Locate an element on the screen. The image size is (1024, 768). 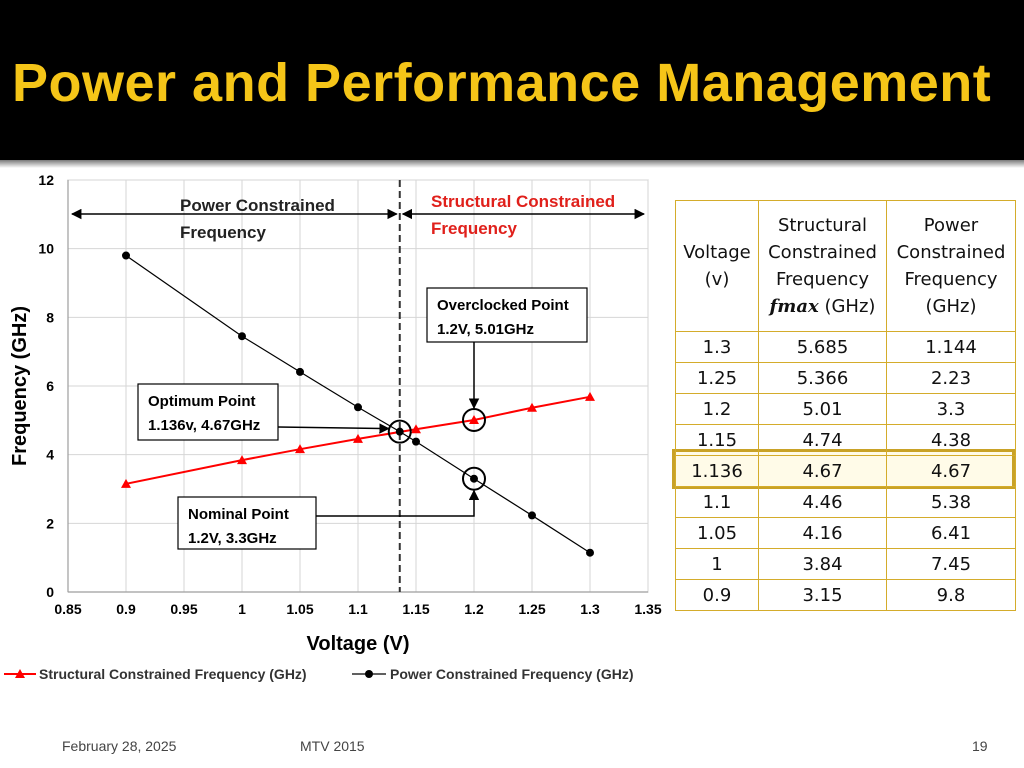
cell-power: 6.41 is located at coordinates (951, 533).